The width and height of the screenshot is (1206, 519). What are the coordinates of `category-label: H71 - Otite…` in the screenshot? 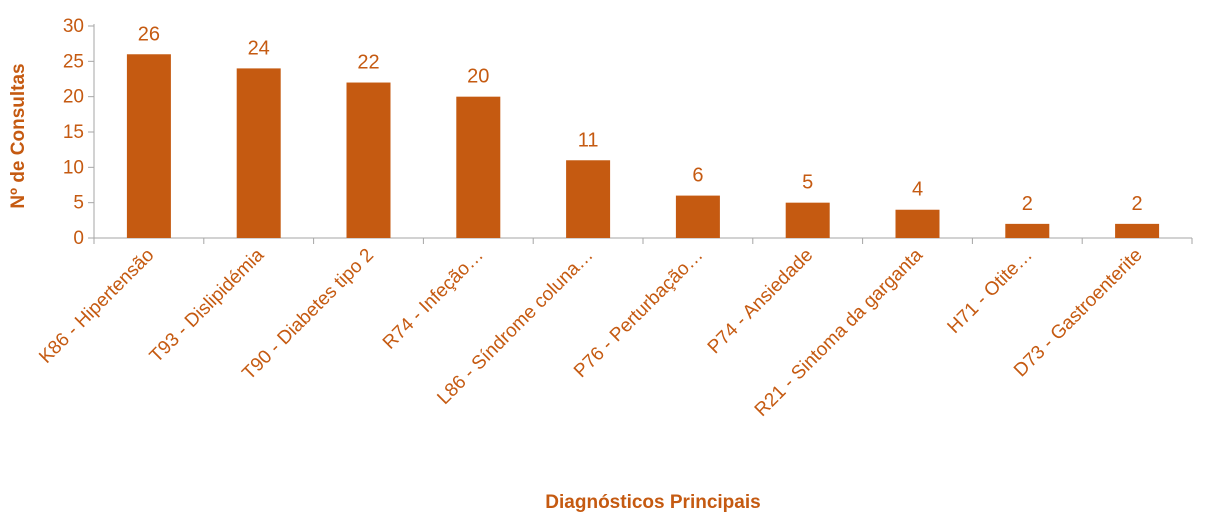 It's located at (990, 291).